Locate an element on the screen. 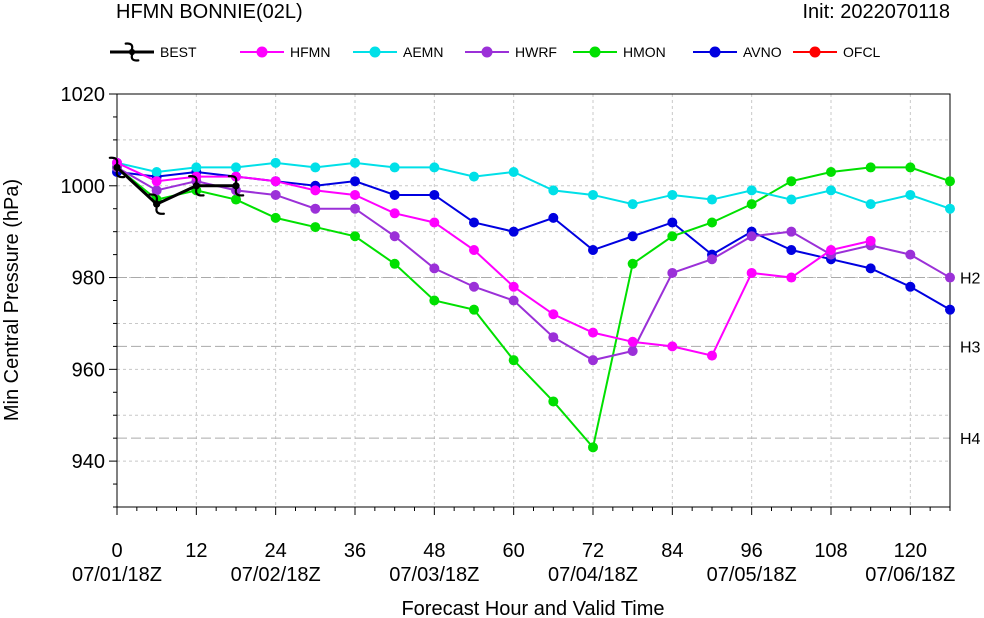 This screenshot has width=984, height=618. x-tick-label: 60 is located at coordinates (514, 551).